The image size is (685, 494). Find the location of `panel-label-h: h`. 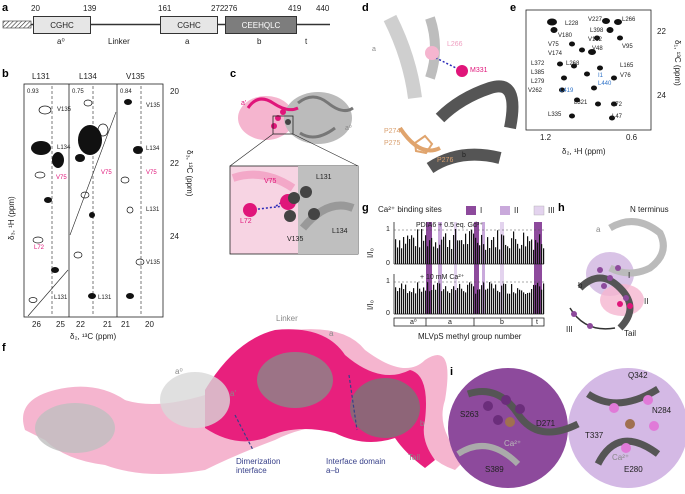

panel-label-h: h is located at coordinates (561, 208).